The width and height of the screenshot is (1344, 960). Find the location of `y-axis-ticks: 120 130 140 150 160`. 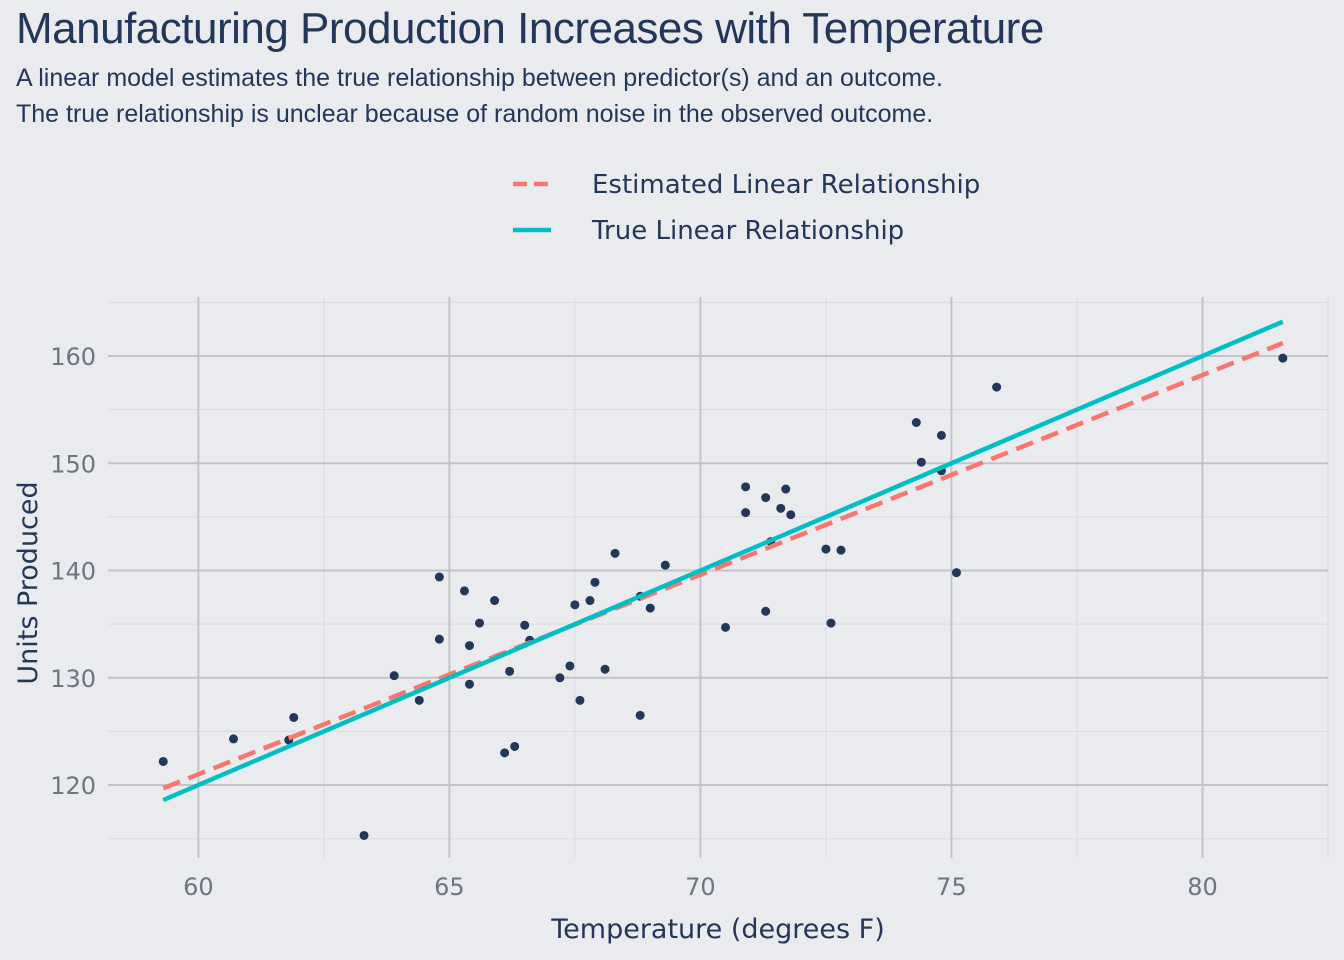

y-axis-ticks: 120 130 140 150 160 is located at coordinates (73, 571).